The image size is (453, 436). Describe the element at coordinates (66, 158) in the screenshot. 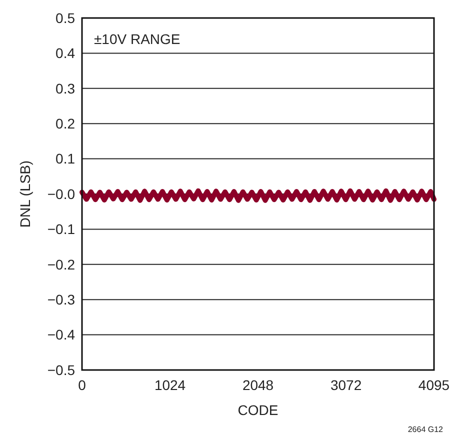

I see `y-tick-label: 0.1` at that location.